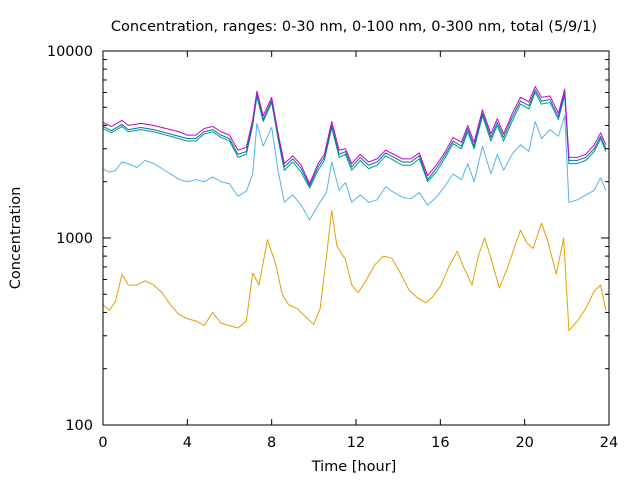 The height and width of the screenshot is (484, 640). What do you see at coordinates (356, 443) in the screenshot?
I see `x-tick-label: 12` at bounding box center [356, 443].